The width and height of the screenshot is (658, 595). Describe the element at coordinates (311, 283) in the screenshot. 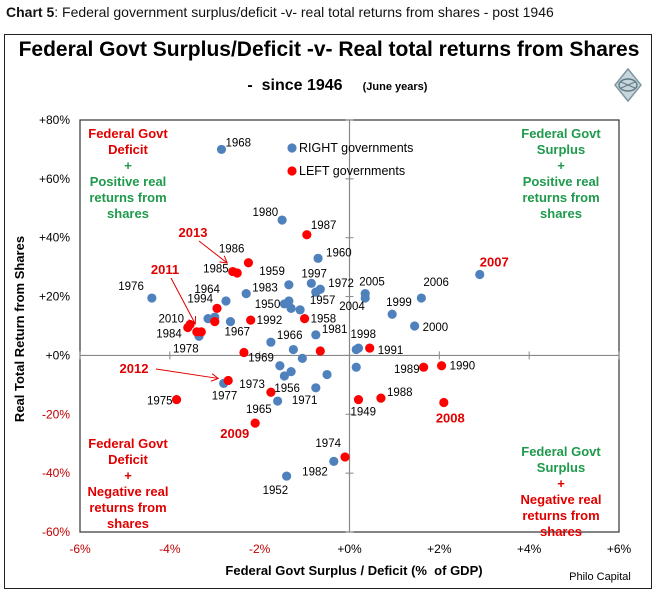

I see `right-point-1997` at that location.